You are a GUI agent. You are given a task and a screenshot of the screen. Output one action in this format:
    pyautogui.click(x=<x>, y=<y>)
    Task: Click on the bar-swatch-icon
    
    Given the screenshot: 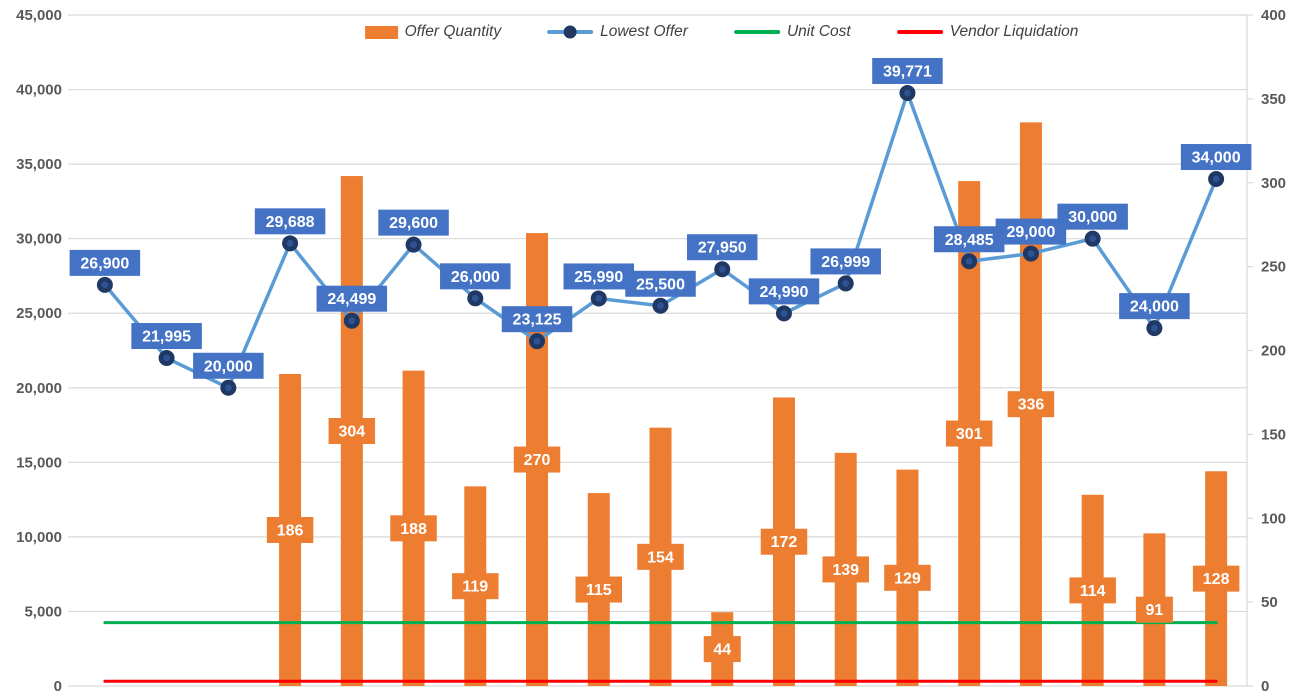 What is the action you would take?
    pyautogui.click(x=381, y=32)
    